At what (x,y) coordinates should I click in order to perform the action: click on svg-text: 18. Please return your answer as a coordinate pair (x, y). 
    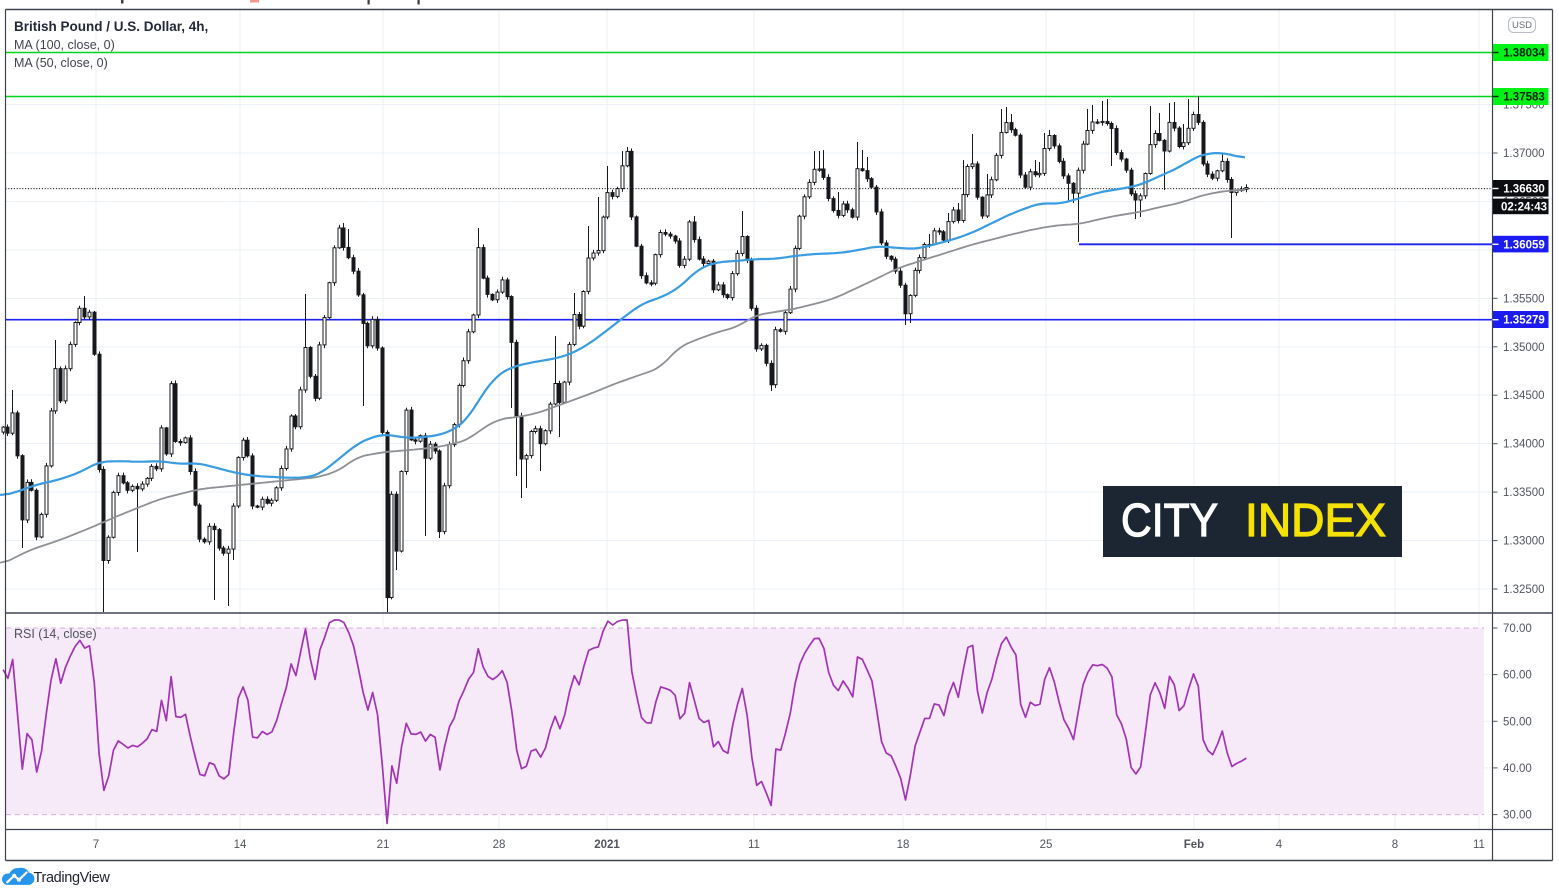
    Looking at the image, I should click on (903, 845).